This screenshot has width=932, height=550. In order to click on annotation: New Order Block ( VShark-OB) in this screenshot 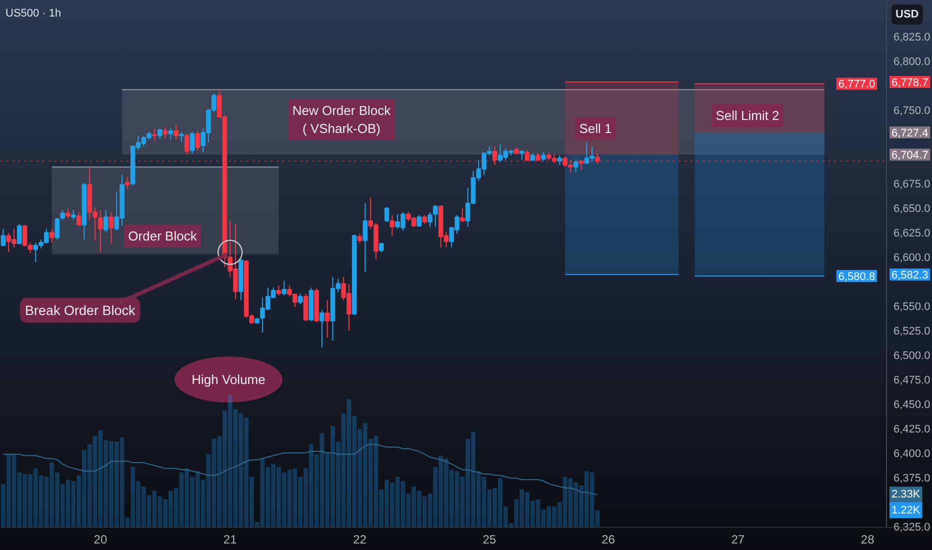, I will do `click(342, 119)`.